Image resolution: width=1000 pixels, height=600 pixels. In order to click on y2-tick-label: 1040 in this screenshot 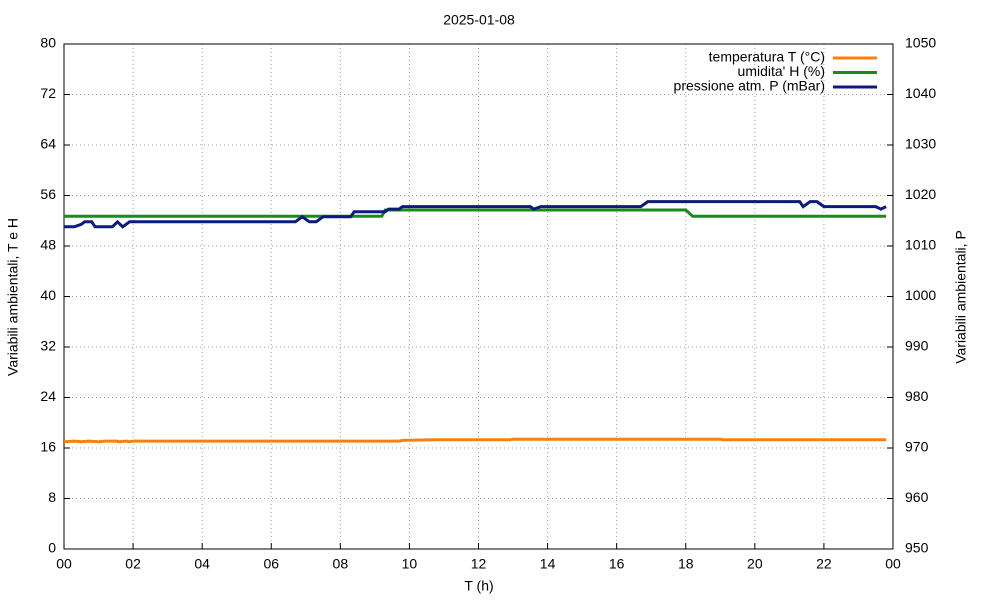, I will do `click(920, 93)`.